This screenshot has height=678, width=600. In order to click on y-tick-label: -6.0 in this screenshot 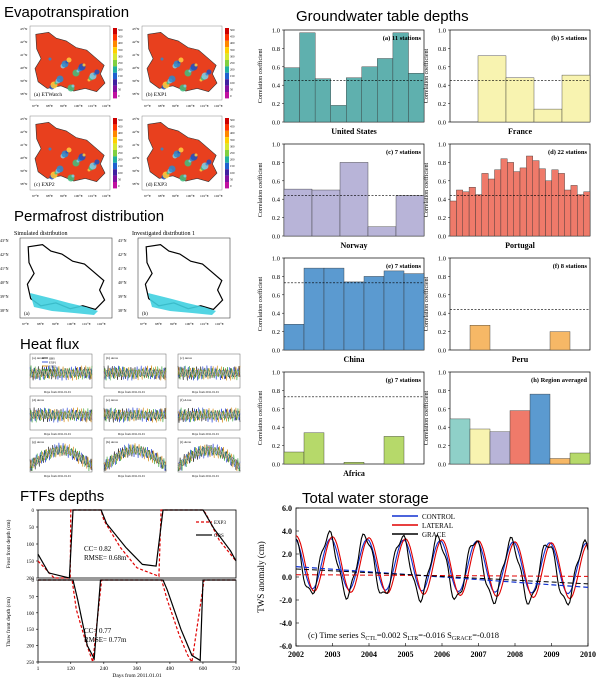, I will do `click(285, 646)`.